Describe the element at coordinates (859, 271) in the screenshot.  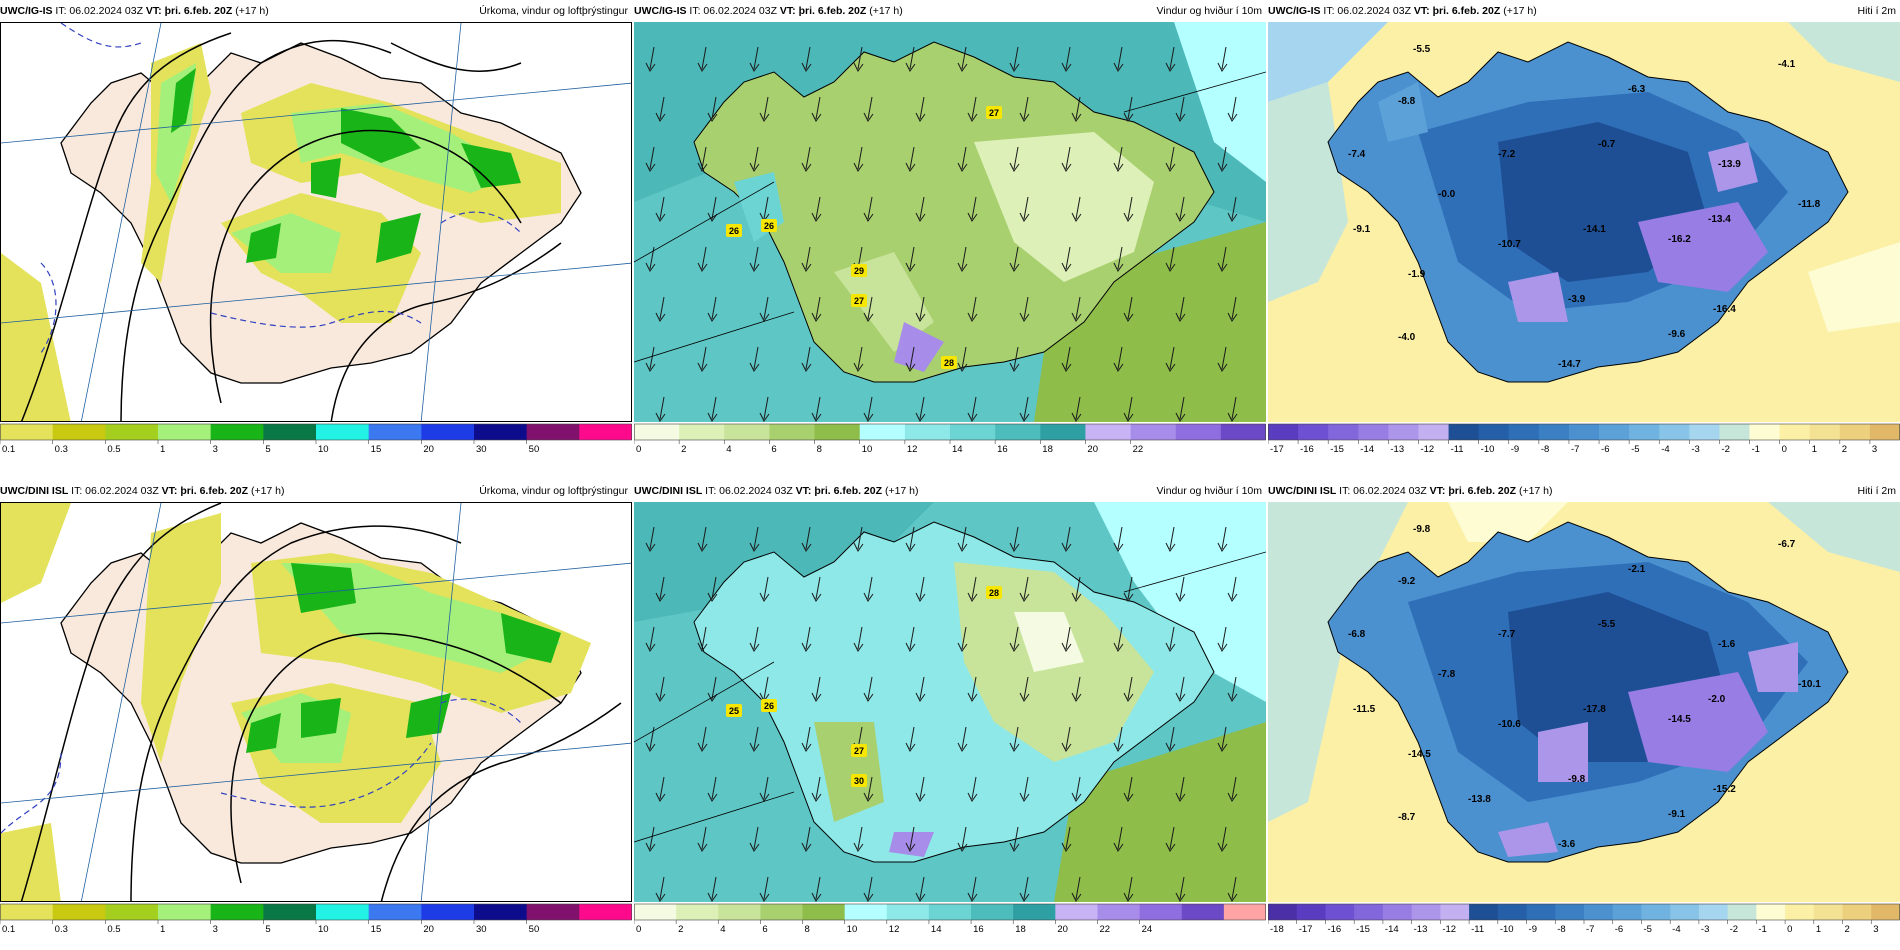
I see `gust-label: 29` at that location.